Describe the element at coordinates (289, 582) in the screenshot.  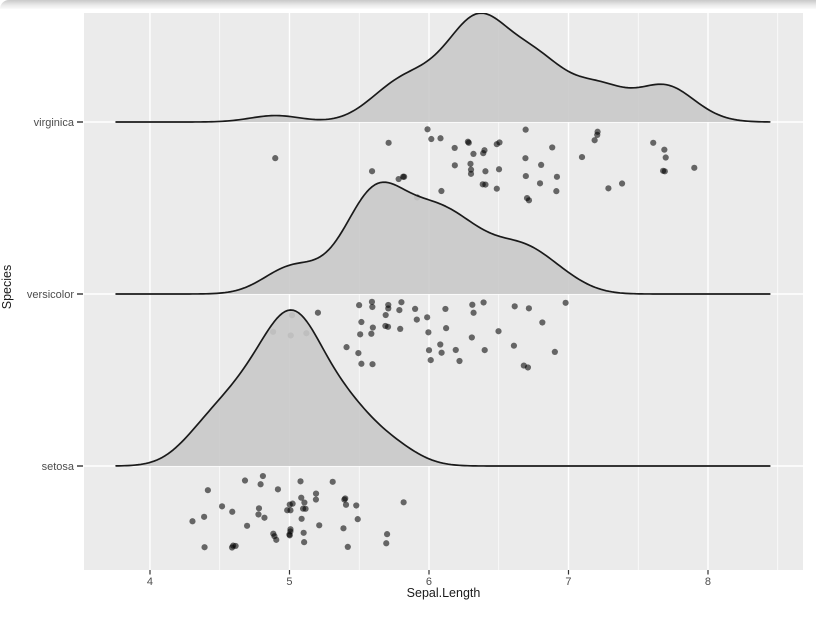
I see `x-tick-label-5: 5` at that location.